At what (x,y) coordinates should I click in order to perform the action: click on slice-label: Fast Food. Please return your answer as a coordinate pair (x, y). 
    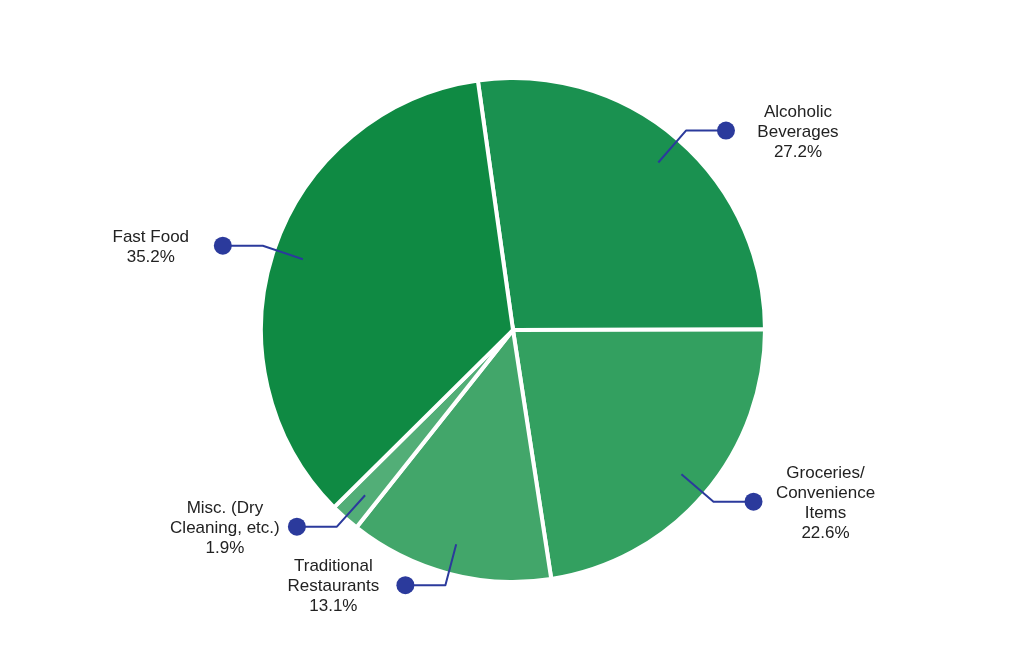
    Looking at the image, I should click on (151, 236).